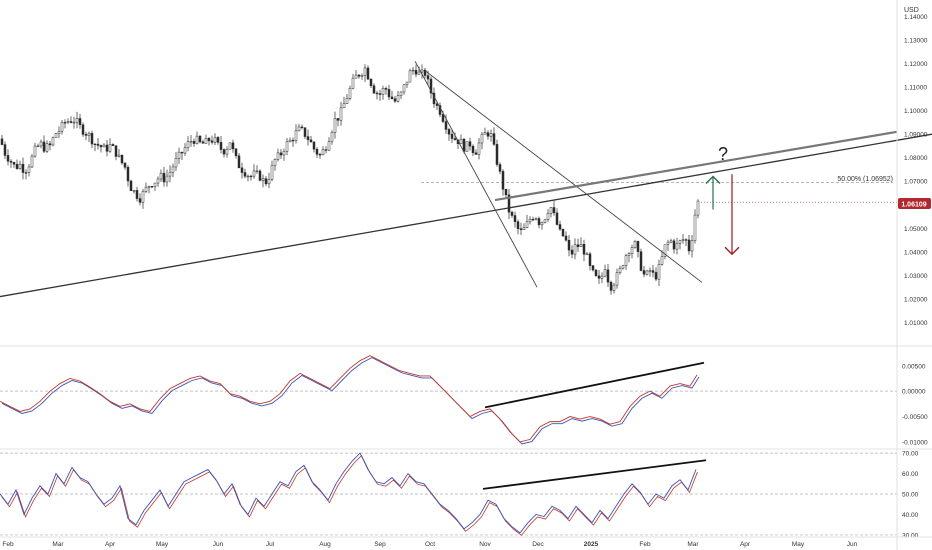  Describe the element at coordinates (476, 174) in the screenshot. I see `steep-descending-trendline` at that location.